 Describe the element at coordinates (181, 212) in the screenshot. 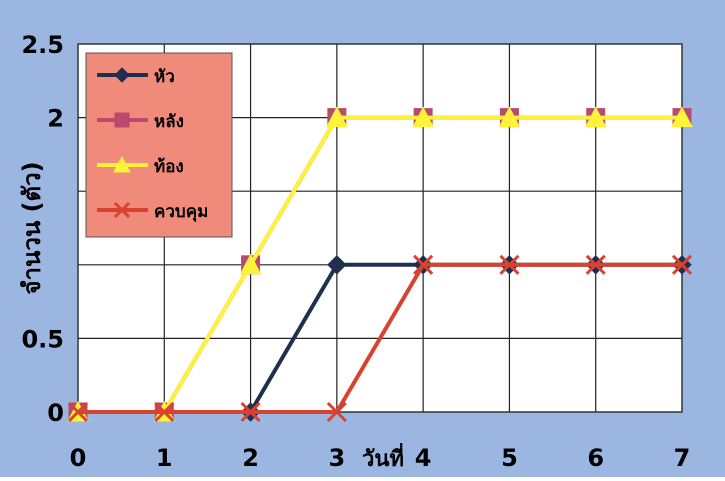

I see `legend-label: ควบคุม` at that location.